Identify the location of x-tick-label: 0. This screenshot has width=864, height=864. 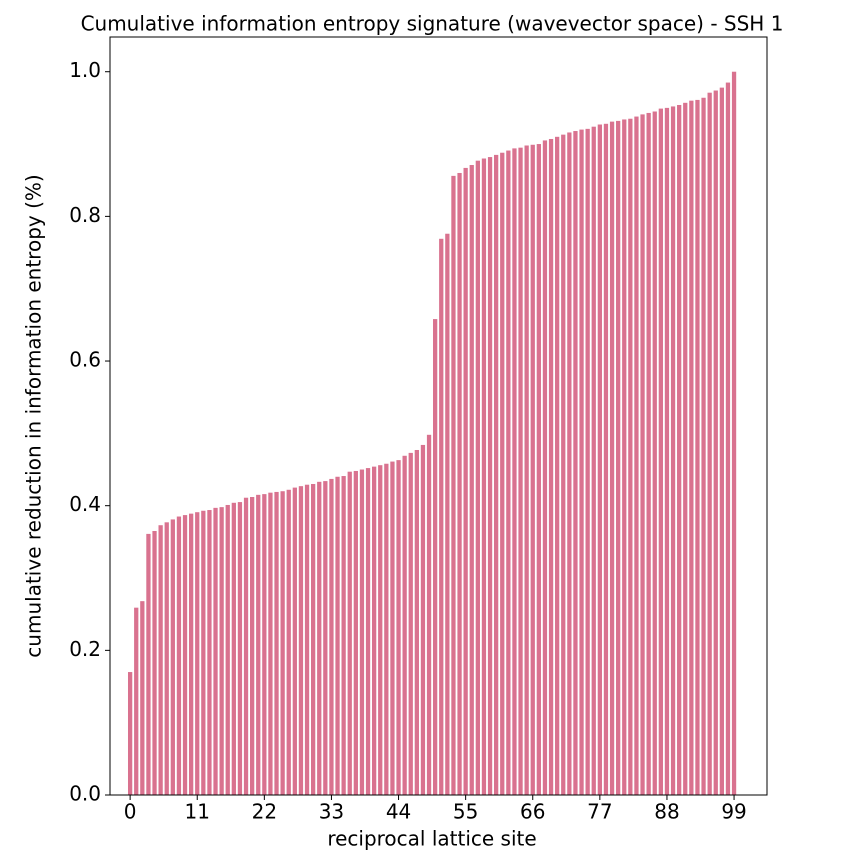
(130, 812).